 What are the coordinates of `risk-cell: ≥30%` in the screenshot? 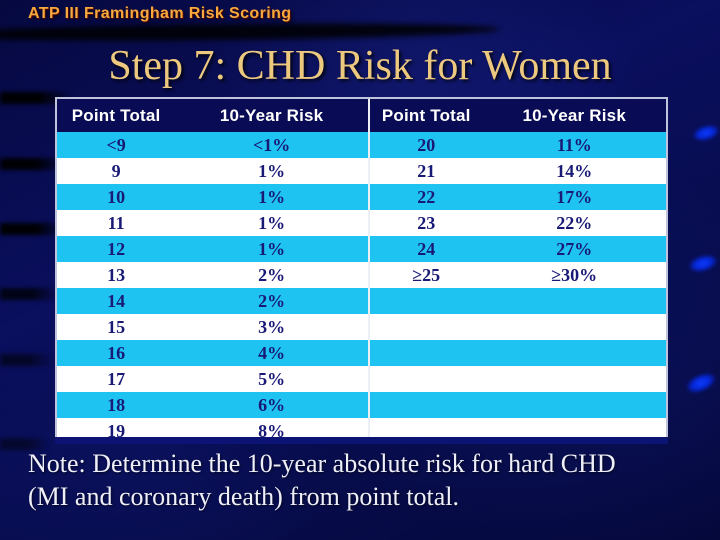 It's located at (574, 275).